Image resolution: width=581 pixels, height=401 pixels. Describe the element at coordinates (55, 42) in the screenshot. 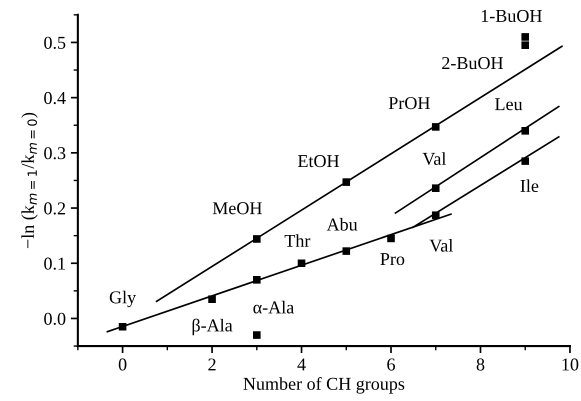

I see `y-tick-label: 0.5` at that location.